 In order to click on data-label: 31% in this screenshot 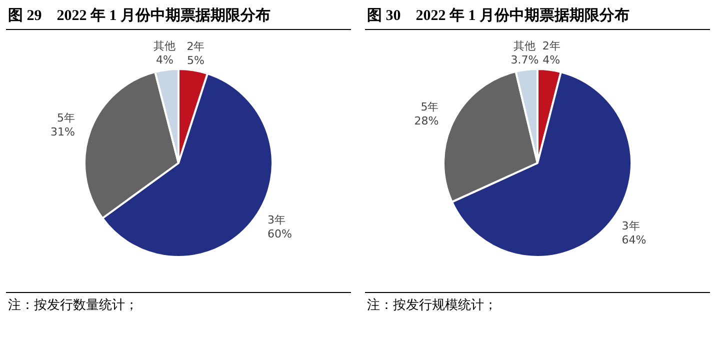, I will do `click(63, 132)`.